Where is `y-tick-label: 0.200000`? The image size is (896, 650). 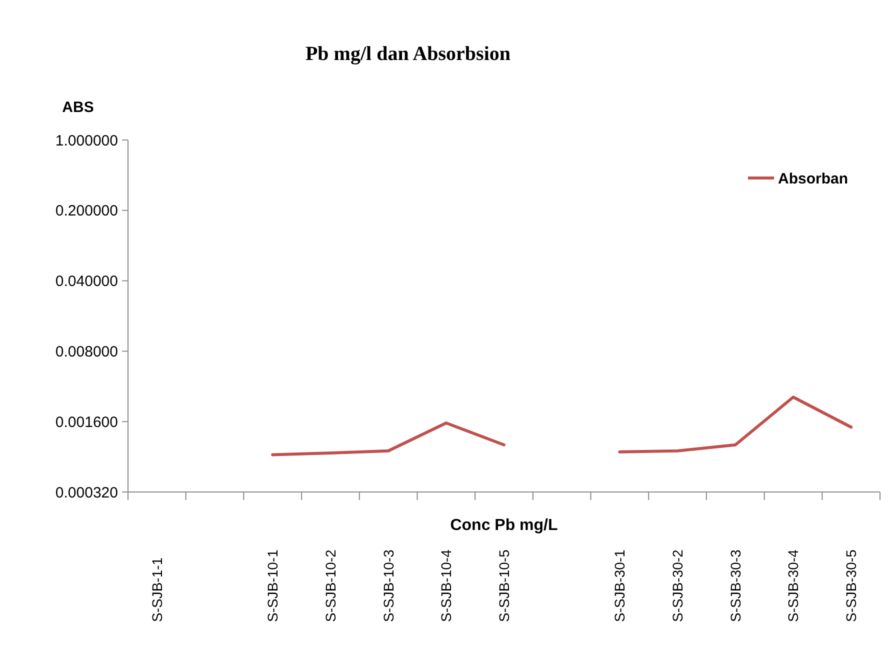
y-tick-label: 0.200000 is located at coordinates (86, 211).